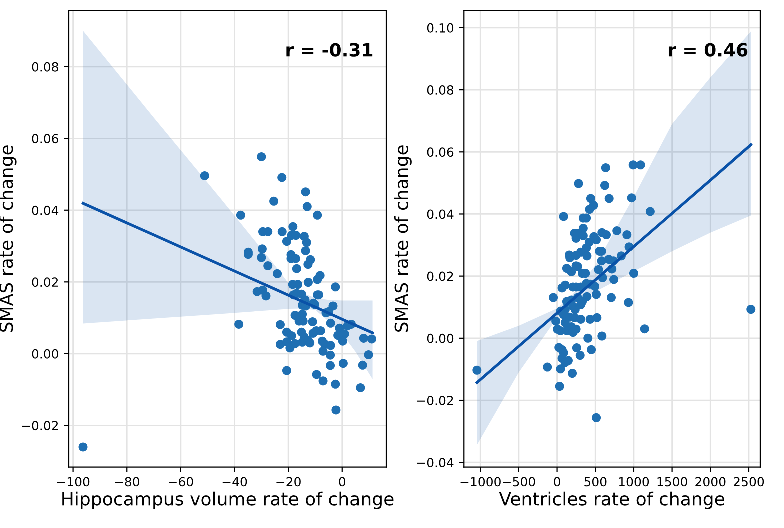 The width and height of the screenshot is (784, 528). What do you see at coordinates (749, 482) in the screenshot?
I see `x-tick-label: 2500` at bounding box center [749, 482].